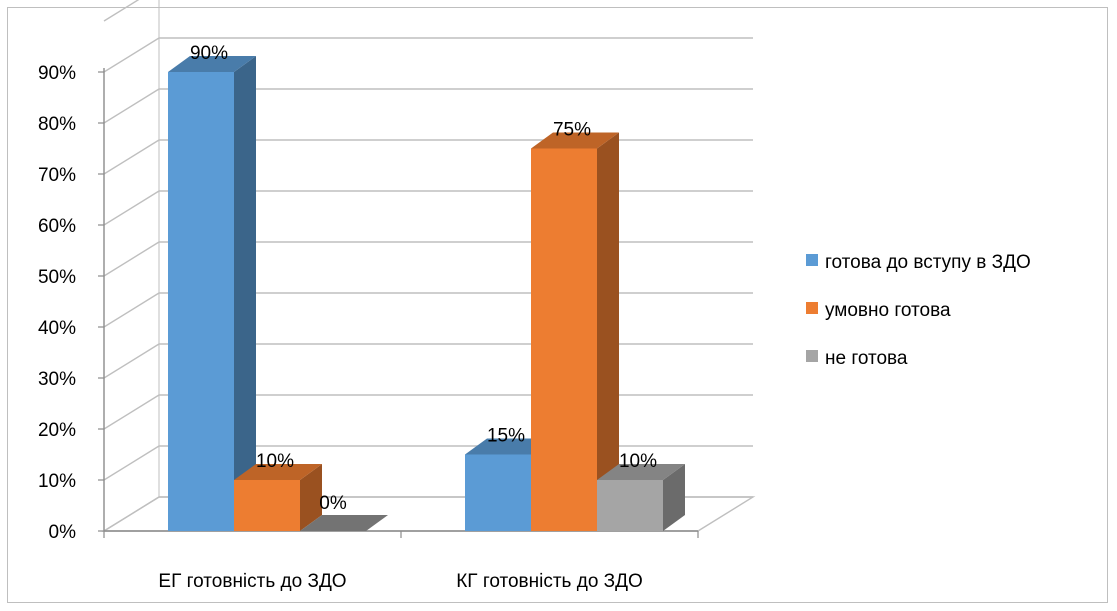 This screenshot has height=611, width=1117. What do you see at coordinates (57, 226) in the screenshot?
I see `y-tick-label: 60%` at bounding box center [57, 226].